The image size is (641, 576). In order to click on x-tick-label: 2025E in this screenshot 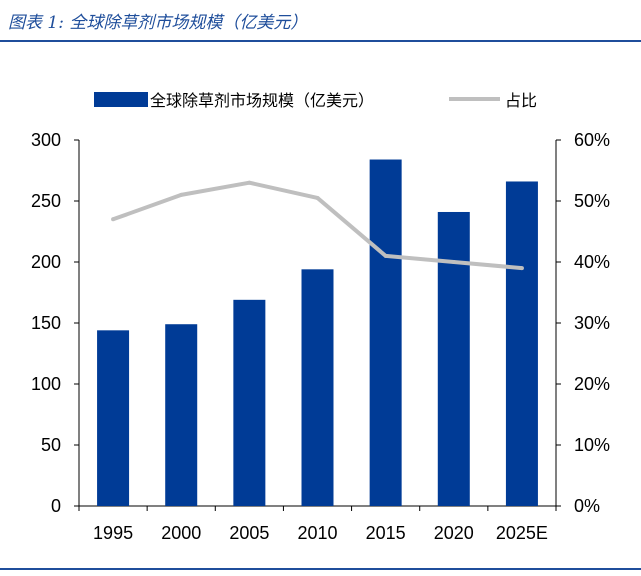, I will do `click(522, 533)`.